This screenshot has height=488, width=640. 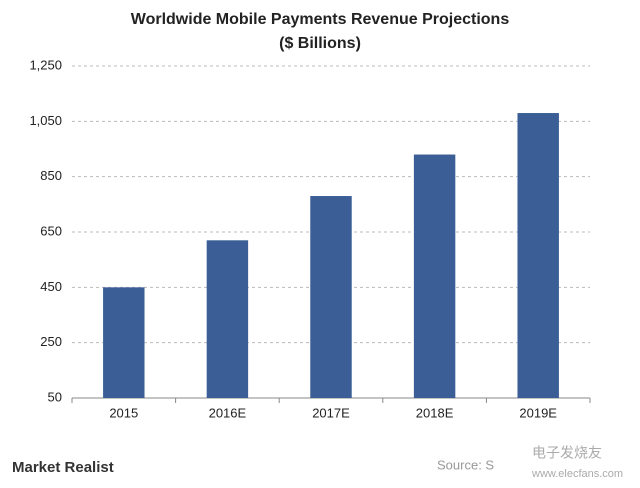 I want to click on source: Source: S, so click(x=465, y=464).